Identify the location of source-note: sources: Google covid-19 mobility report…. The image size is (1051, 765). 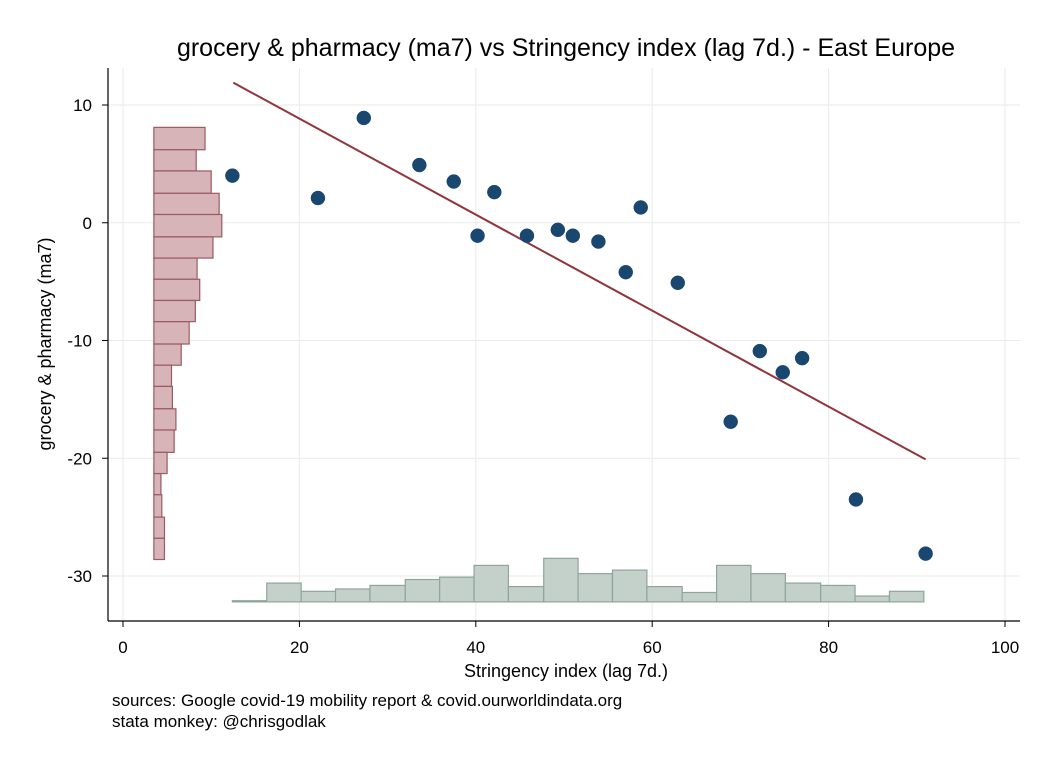
(367, 700).